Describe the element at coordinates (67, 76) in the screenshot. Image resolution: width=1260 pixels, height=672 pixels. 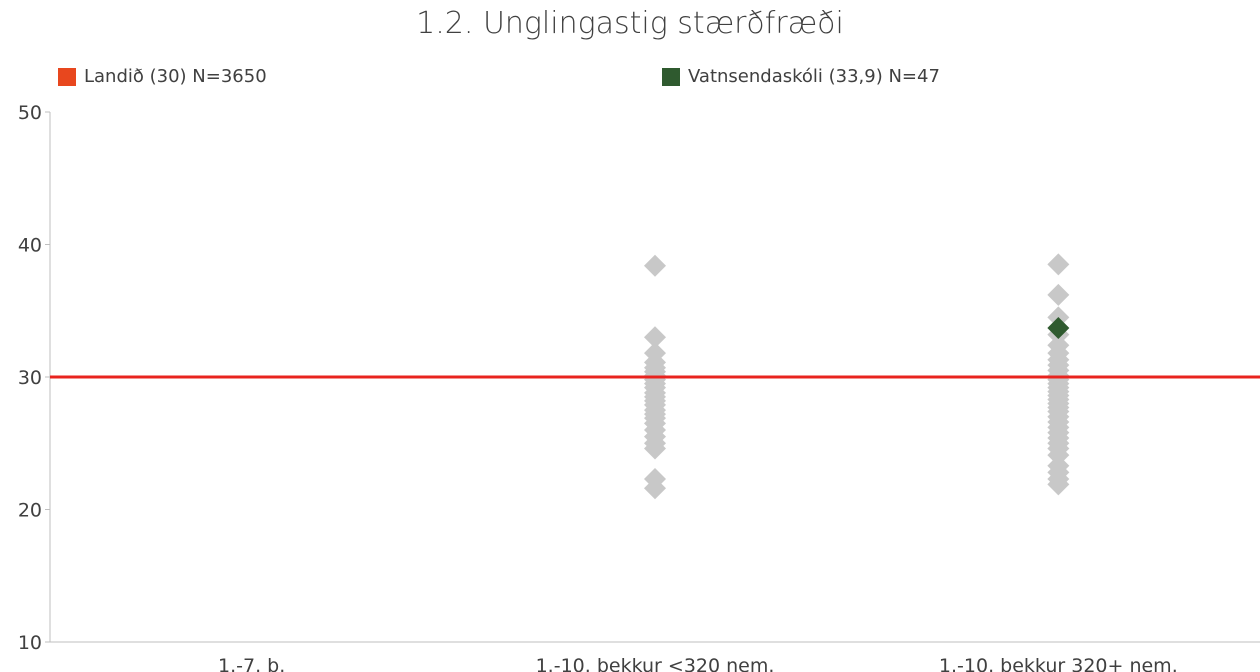
I see `legend-swatch-landid` at that location.